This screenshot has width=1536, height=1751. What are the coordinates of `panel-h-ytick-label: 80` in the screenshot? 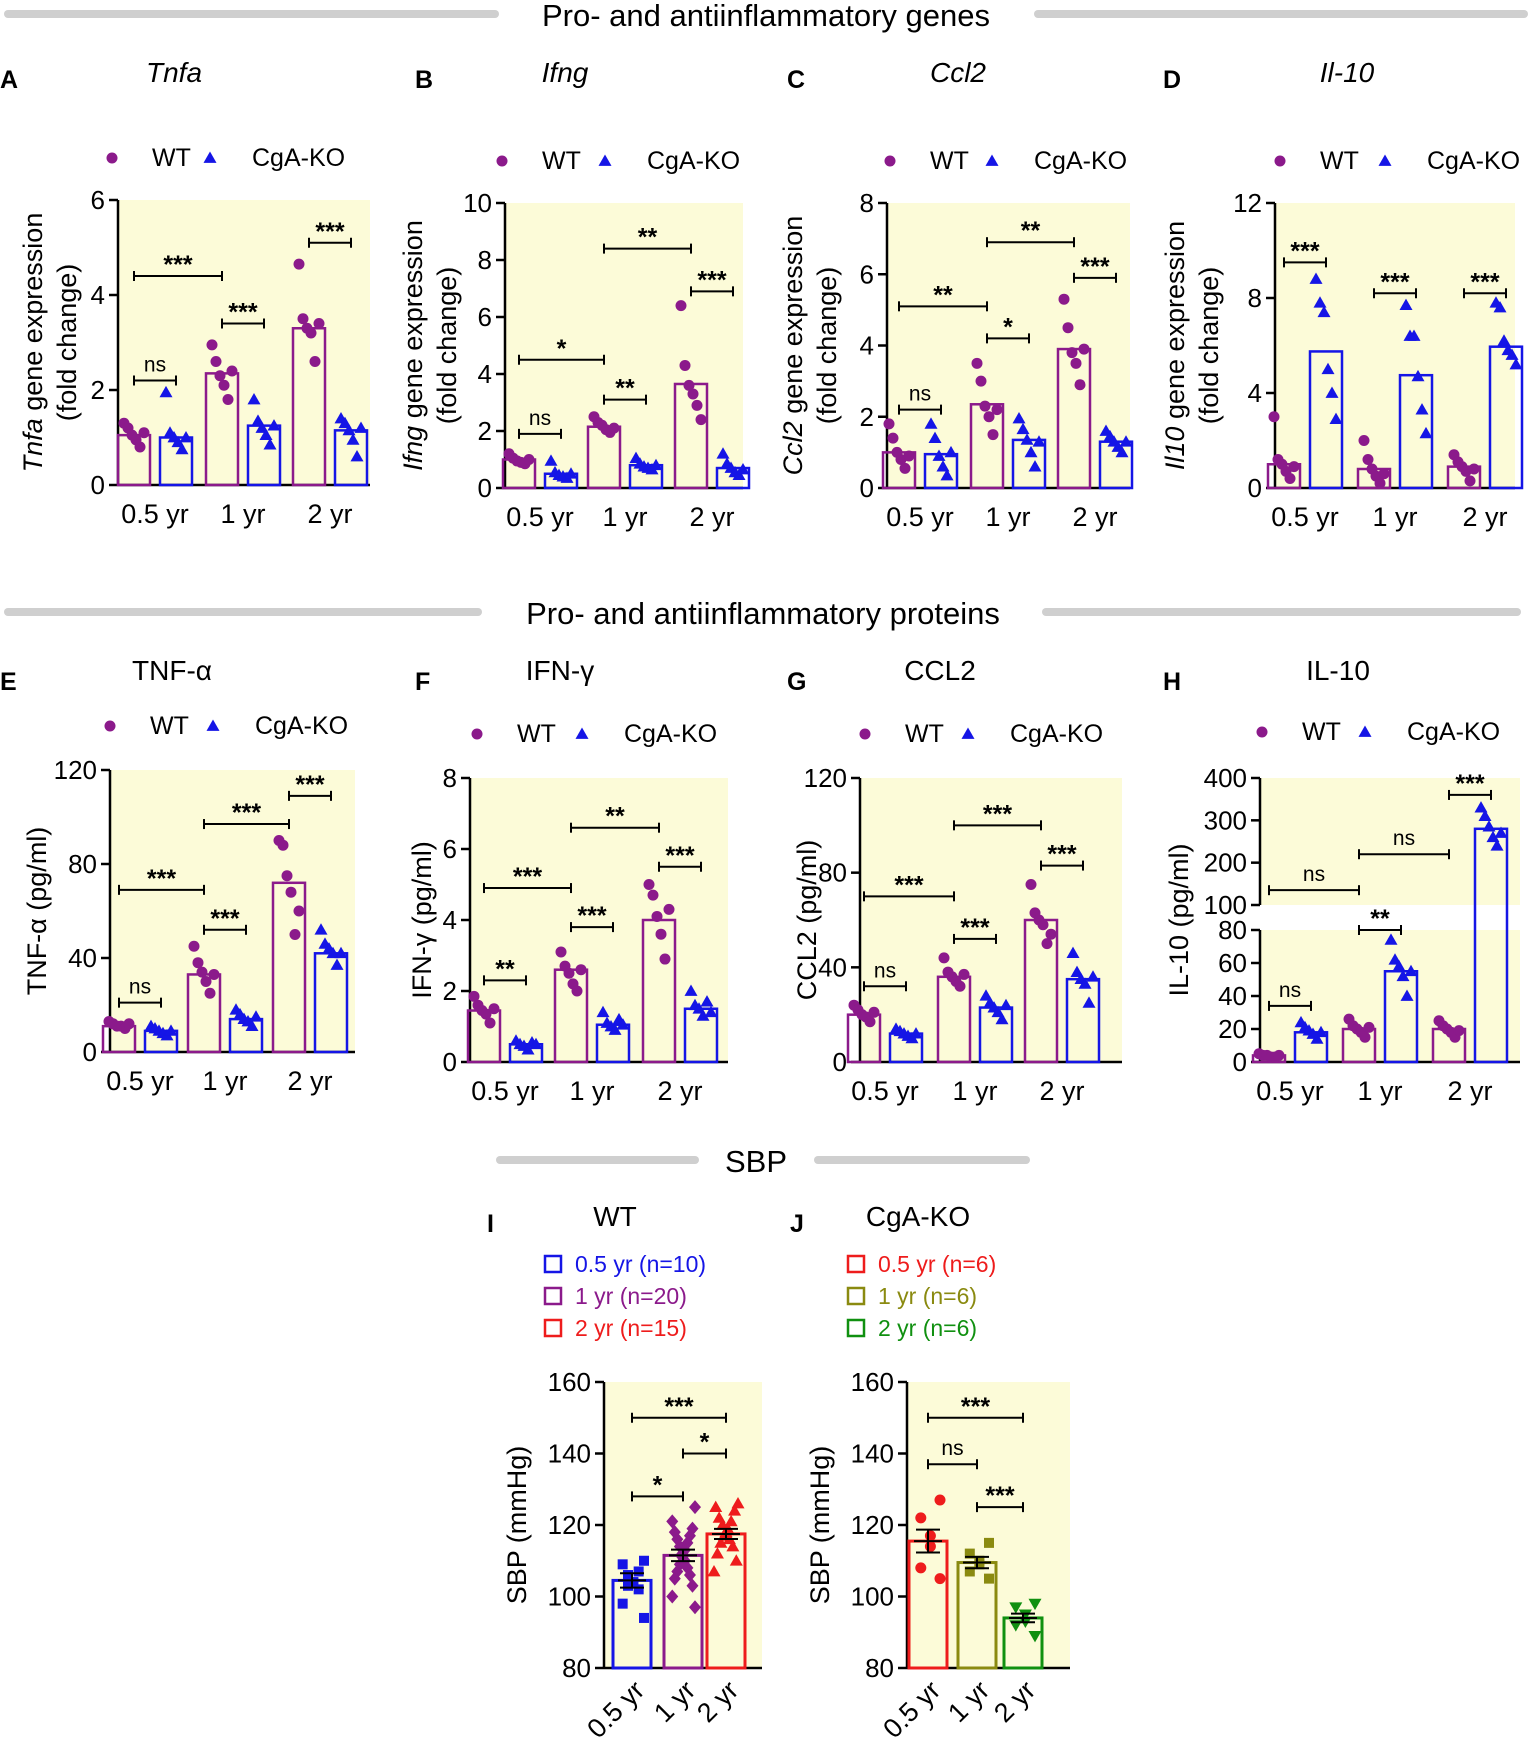 It's located at (1232, 930).